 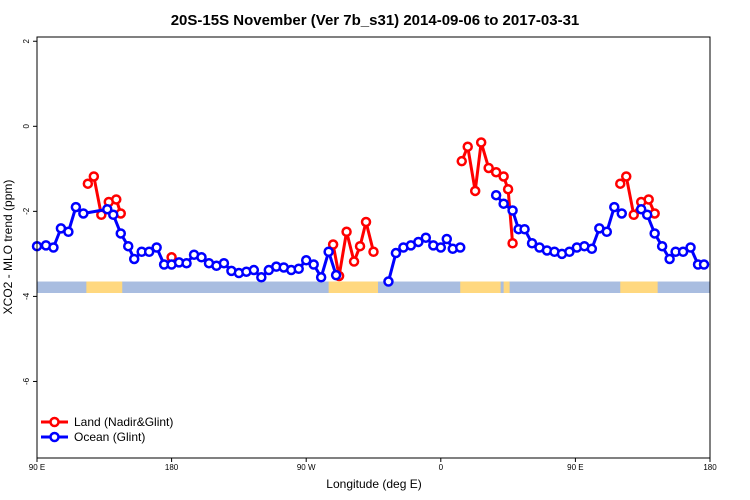 What do you see at coordinates (26, 211) in the screenshot?
I see `y-tick-label: -2` at bounding box center [26, 211].